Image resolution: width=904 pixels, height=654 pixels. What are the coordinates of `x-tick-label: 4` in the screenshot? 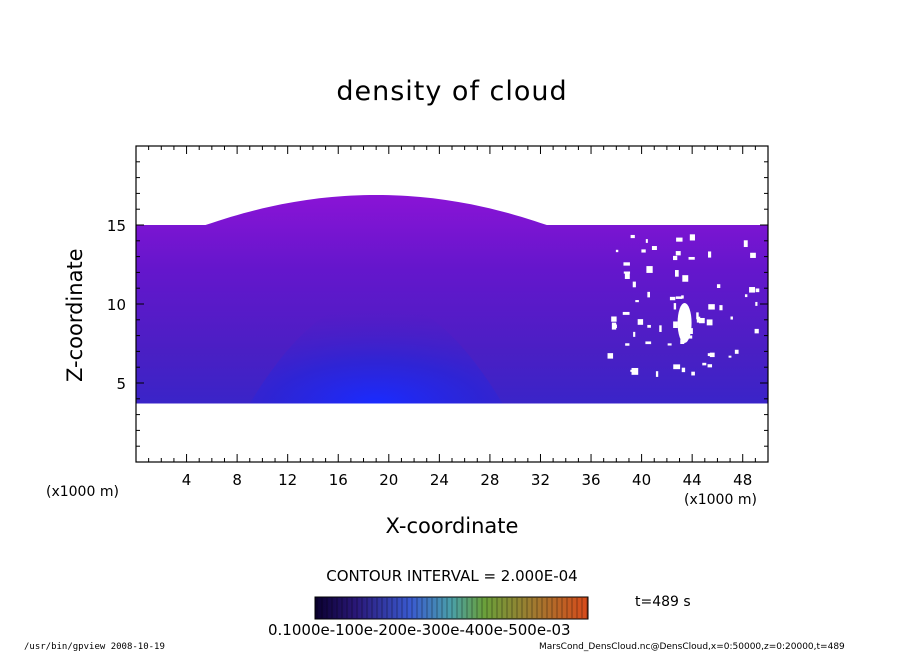 It's located at (187, 480).